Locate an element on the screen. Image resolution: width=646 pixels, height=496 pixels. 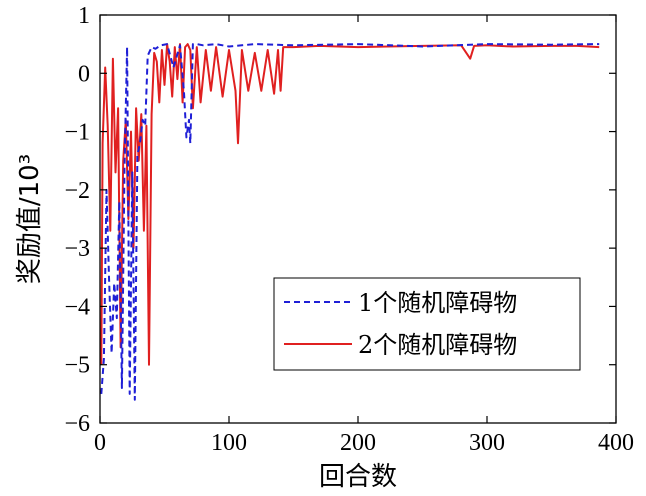
legend-label-series-2: 2个随机障碍物 is located at coordinates (437, 345).